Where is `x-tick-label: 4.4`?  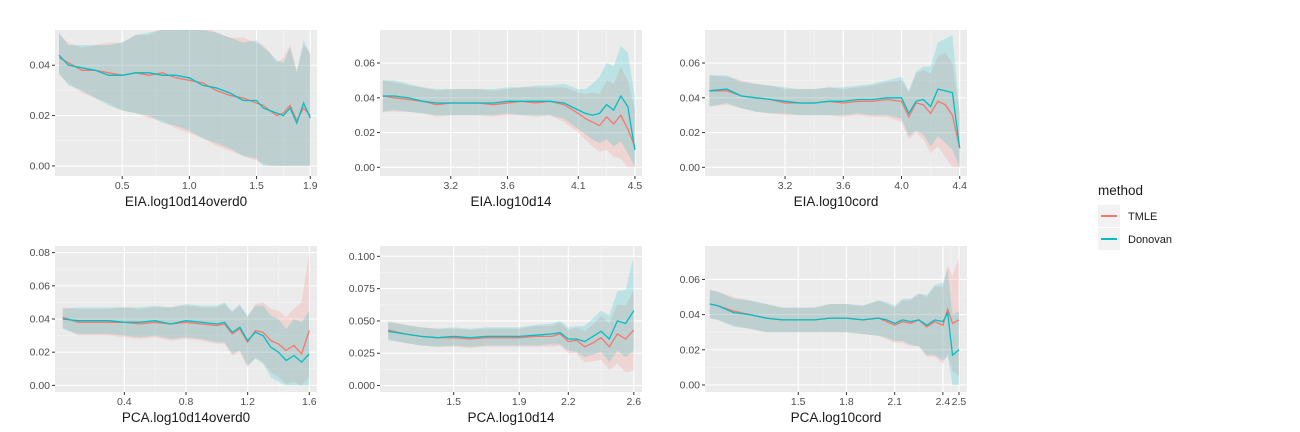 x-tick-label: 4.4 is located at coordinates (959, 186).